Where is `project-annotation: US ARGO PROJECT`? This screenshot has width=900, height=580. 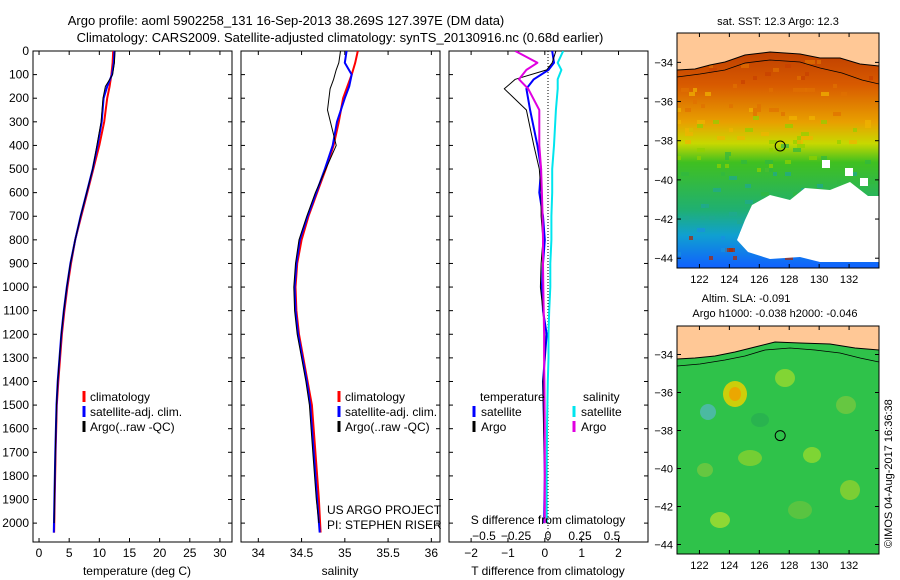 project-annotation: US ARGO PROJECT is located at coordinates (384, 510).